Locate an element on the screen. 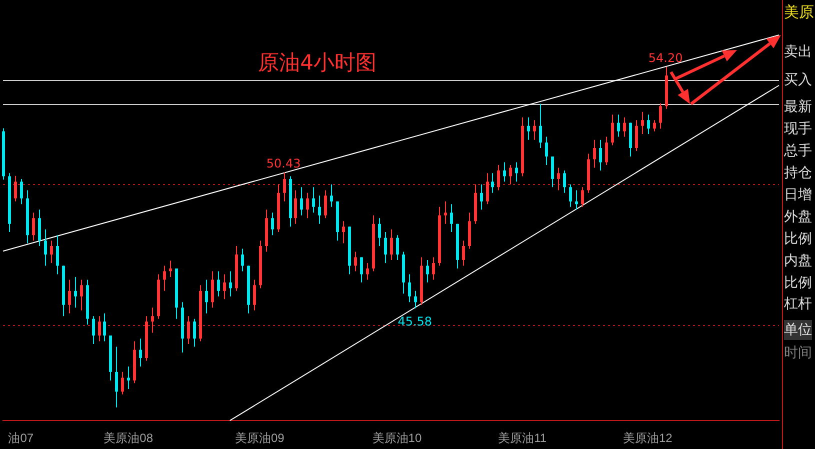 The height and width of the screenshot is (449, 815). x-tick-label: 美原油10 is located at coordinates (397, 438).